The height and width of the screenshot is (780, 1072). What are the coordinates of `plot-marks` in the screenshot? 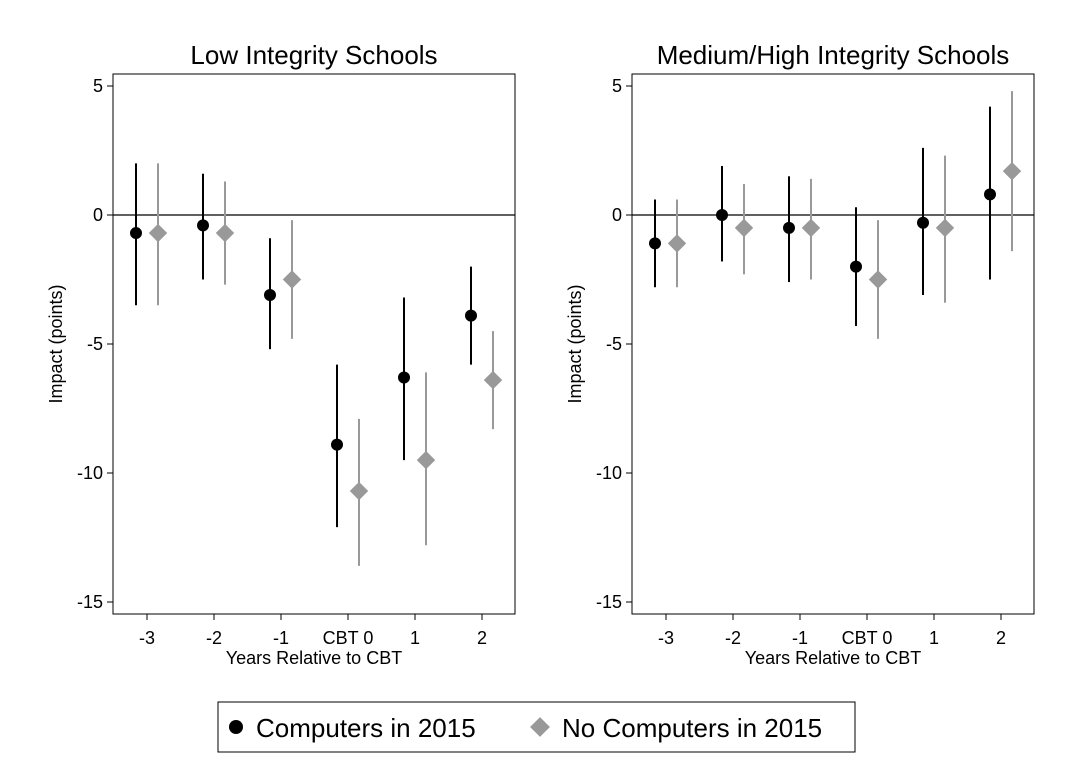 It's located at (833, 215).